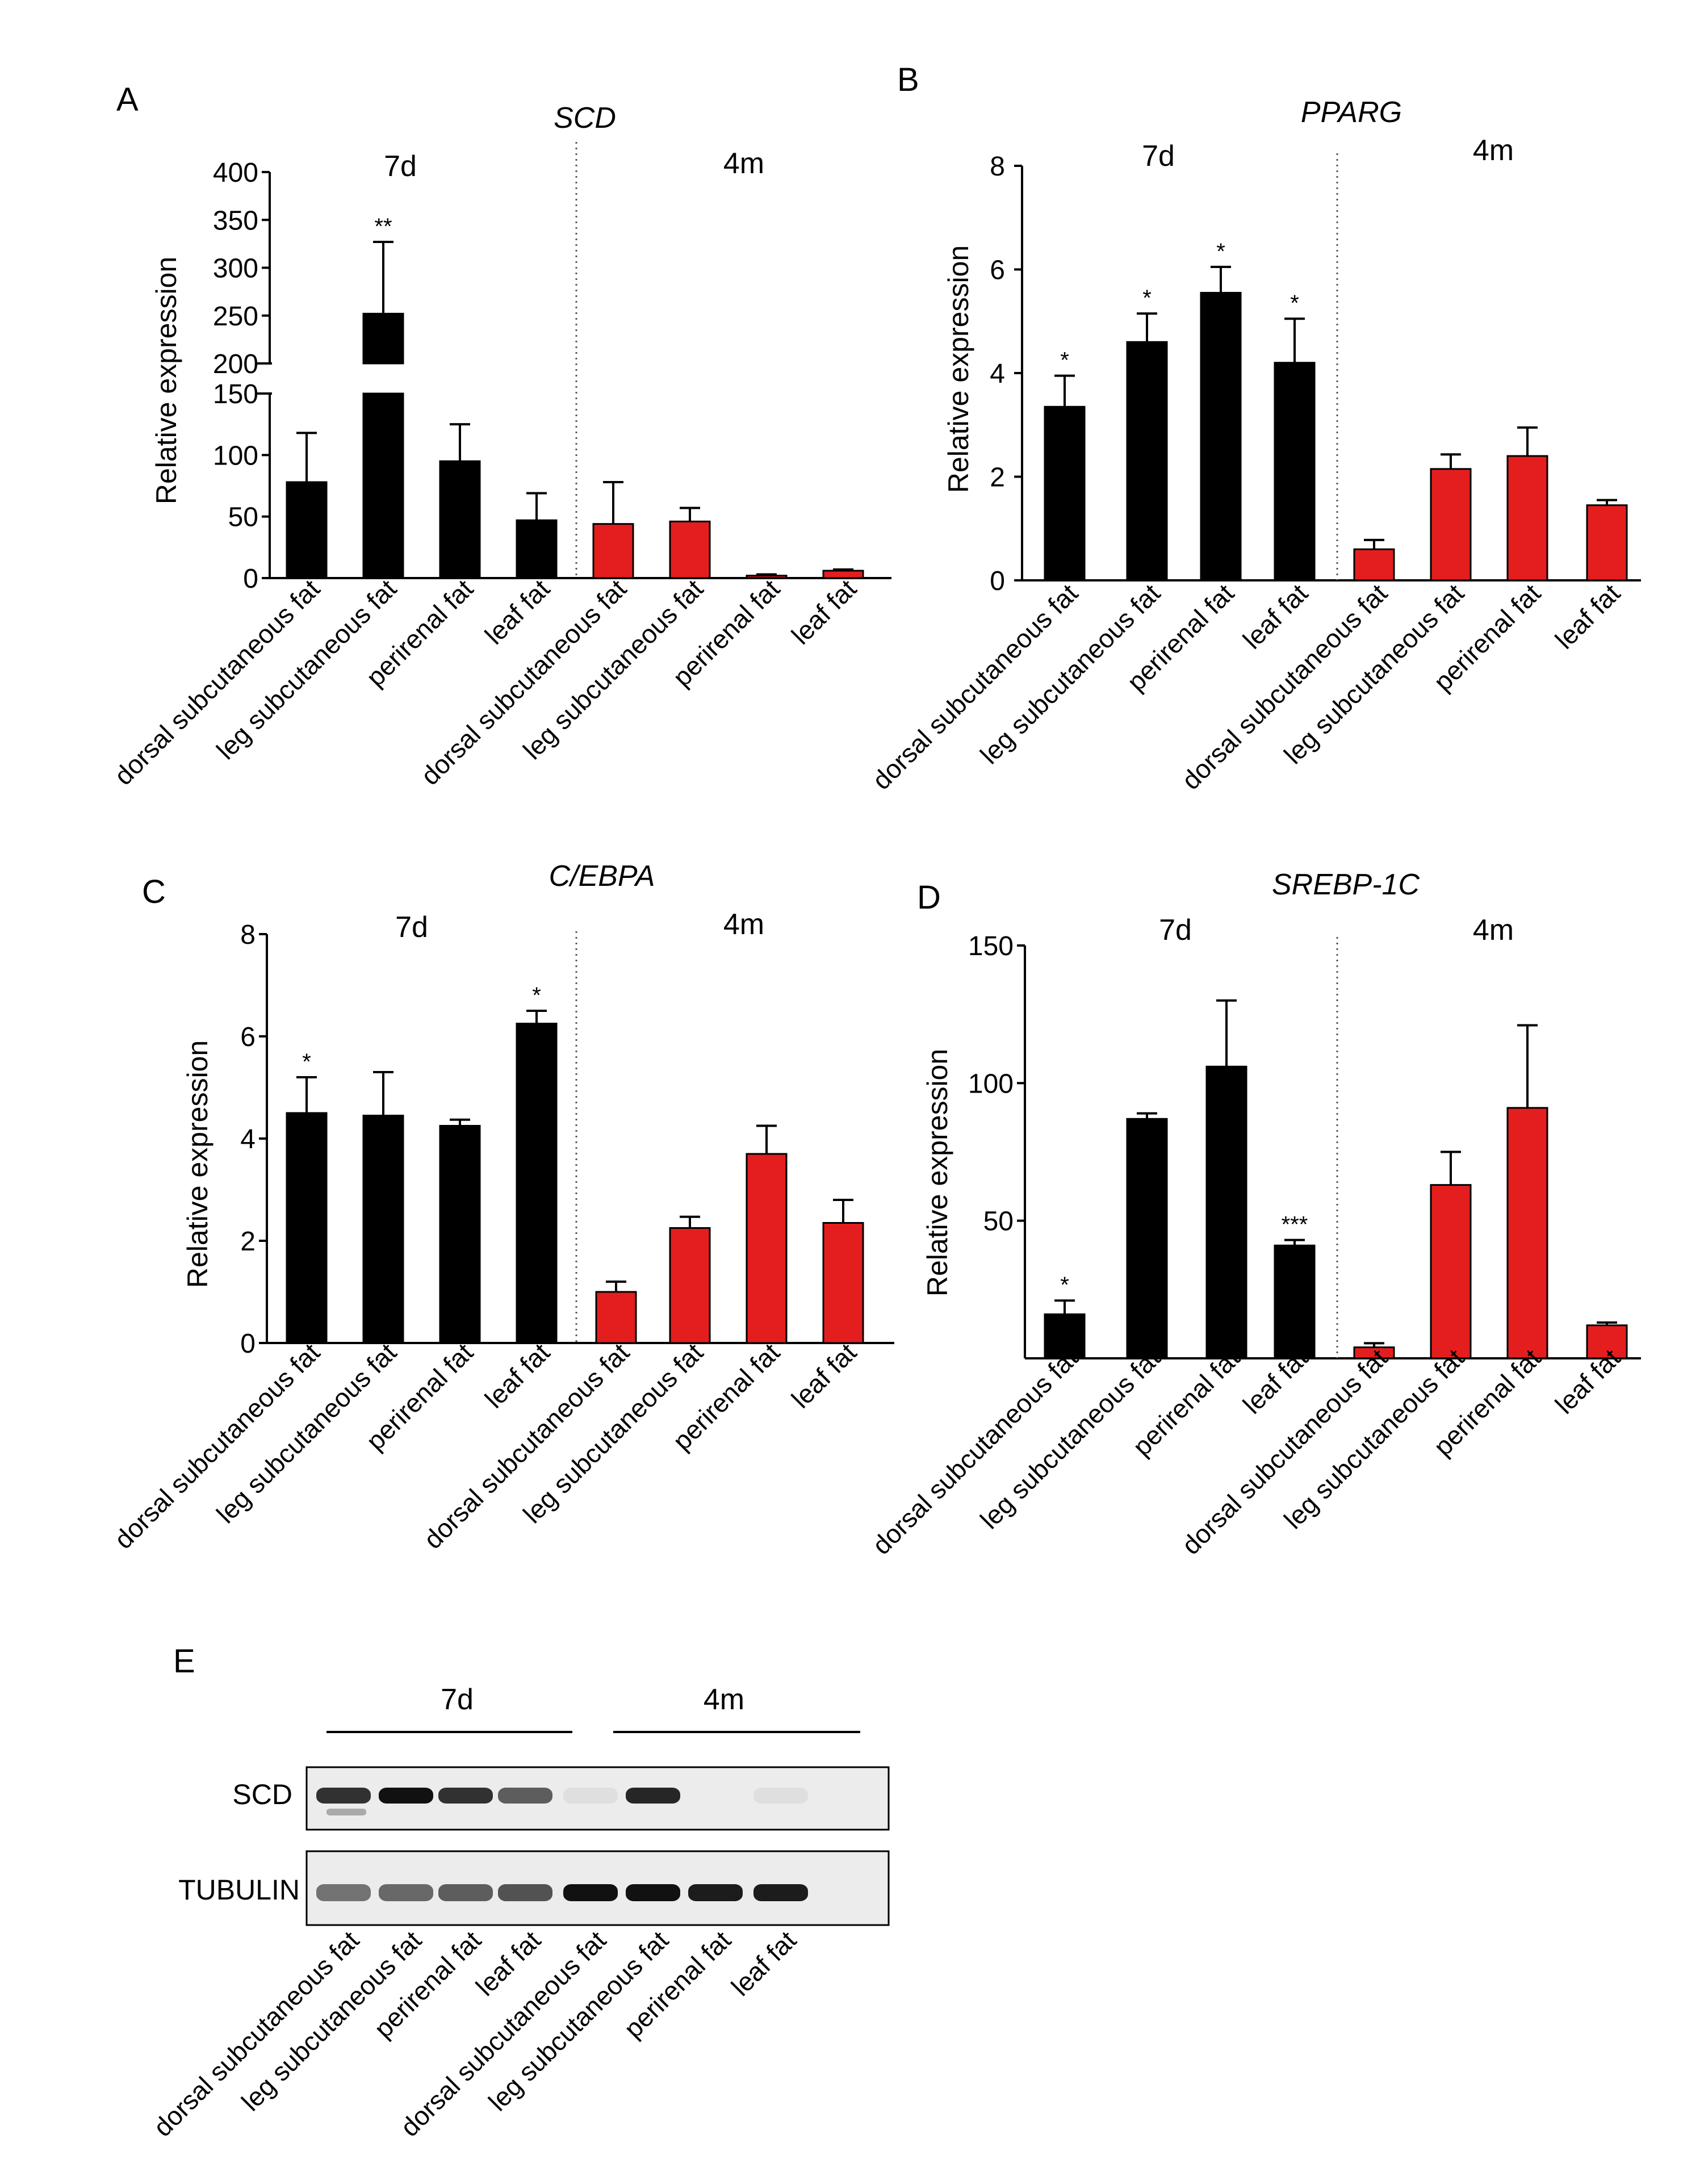 This screenshot has width=1704, height=2184. I want to click on group-label-7d-a: 7d, so click(400, 166).